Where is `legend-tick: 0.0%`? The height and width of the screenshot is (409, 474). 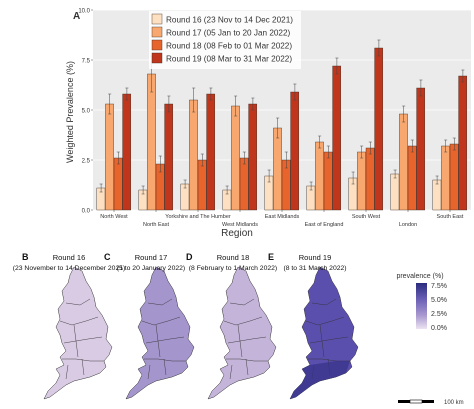
legend-tick: 0.0% is located at coordinates (439, 328).